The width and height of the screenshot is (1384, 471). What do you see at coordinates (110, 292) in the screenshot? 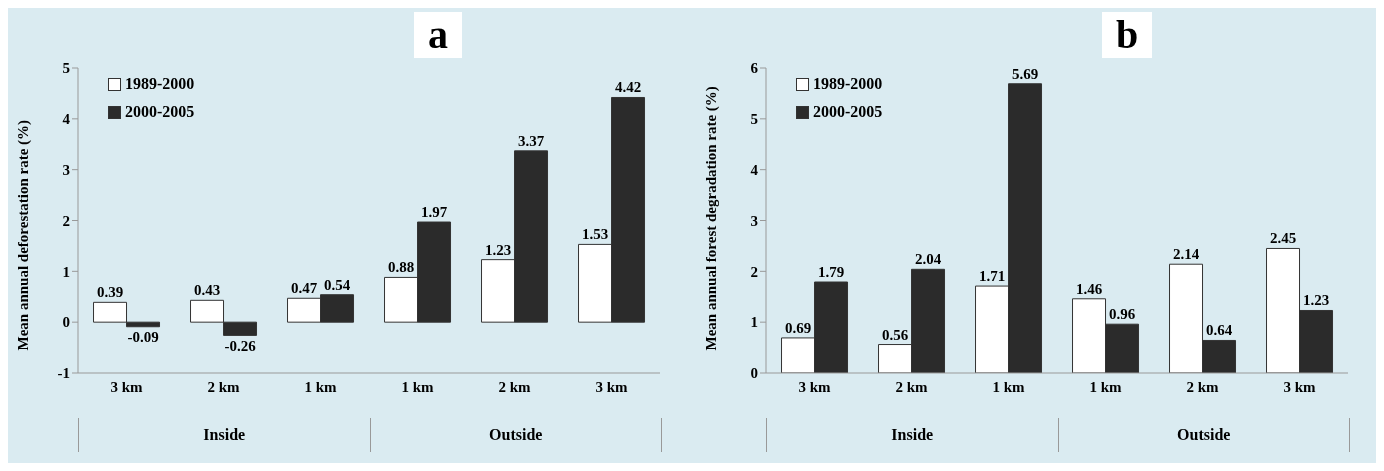
I see `data-label: 0.39` at bounding box center [110, 292].